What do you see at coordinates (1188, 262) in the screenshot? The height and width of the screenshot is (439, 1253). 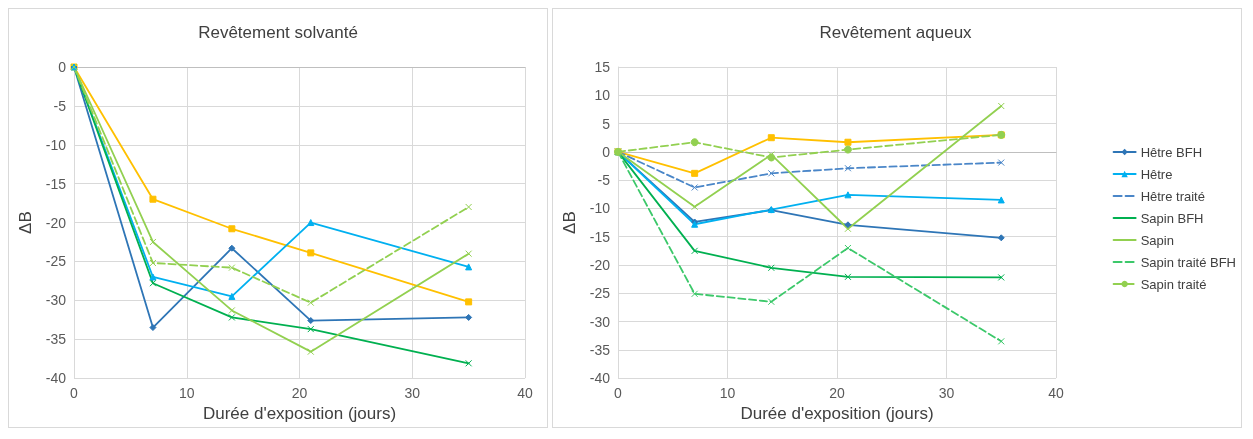 I see `legend-label: Sapin traité BFH` at bounding box center [1188, 262].